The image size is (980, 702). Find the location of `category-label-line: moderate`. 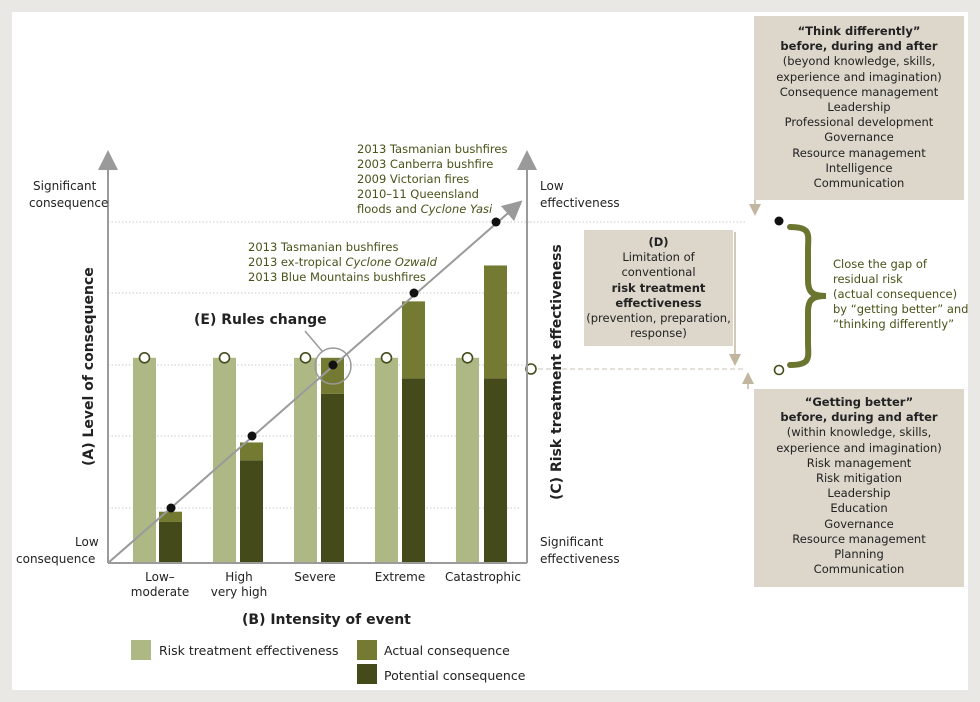

category-label-line: moderate is located at coordinates (160, 592).